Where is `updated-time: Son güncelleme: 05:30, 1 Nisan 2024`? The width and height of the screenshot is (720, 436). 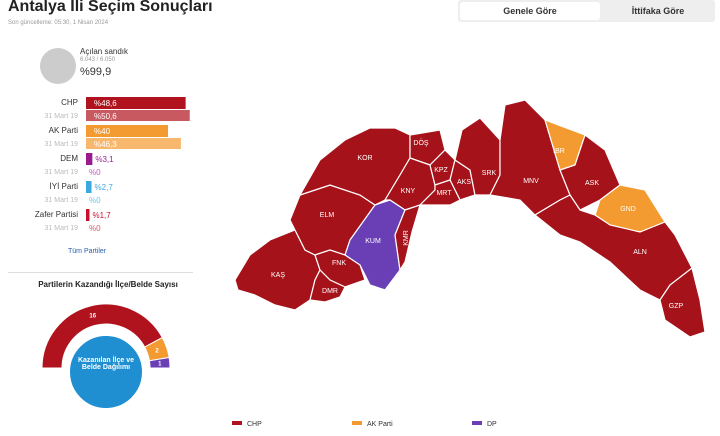
updated-time: Son güncelleme: 05:30, 1 Nisan 2024 is located at coordinates (58, 23).